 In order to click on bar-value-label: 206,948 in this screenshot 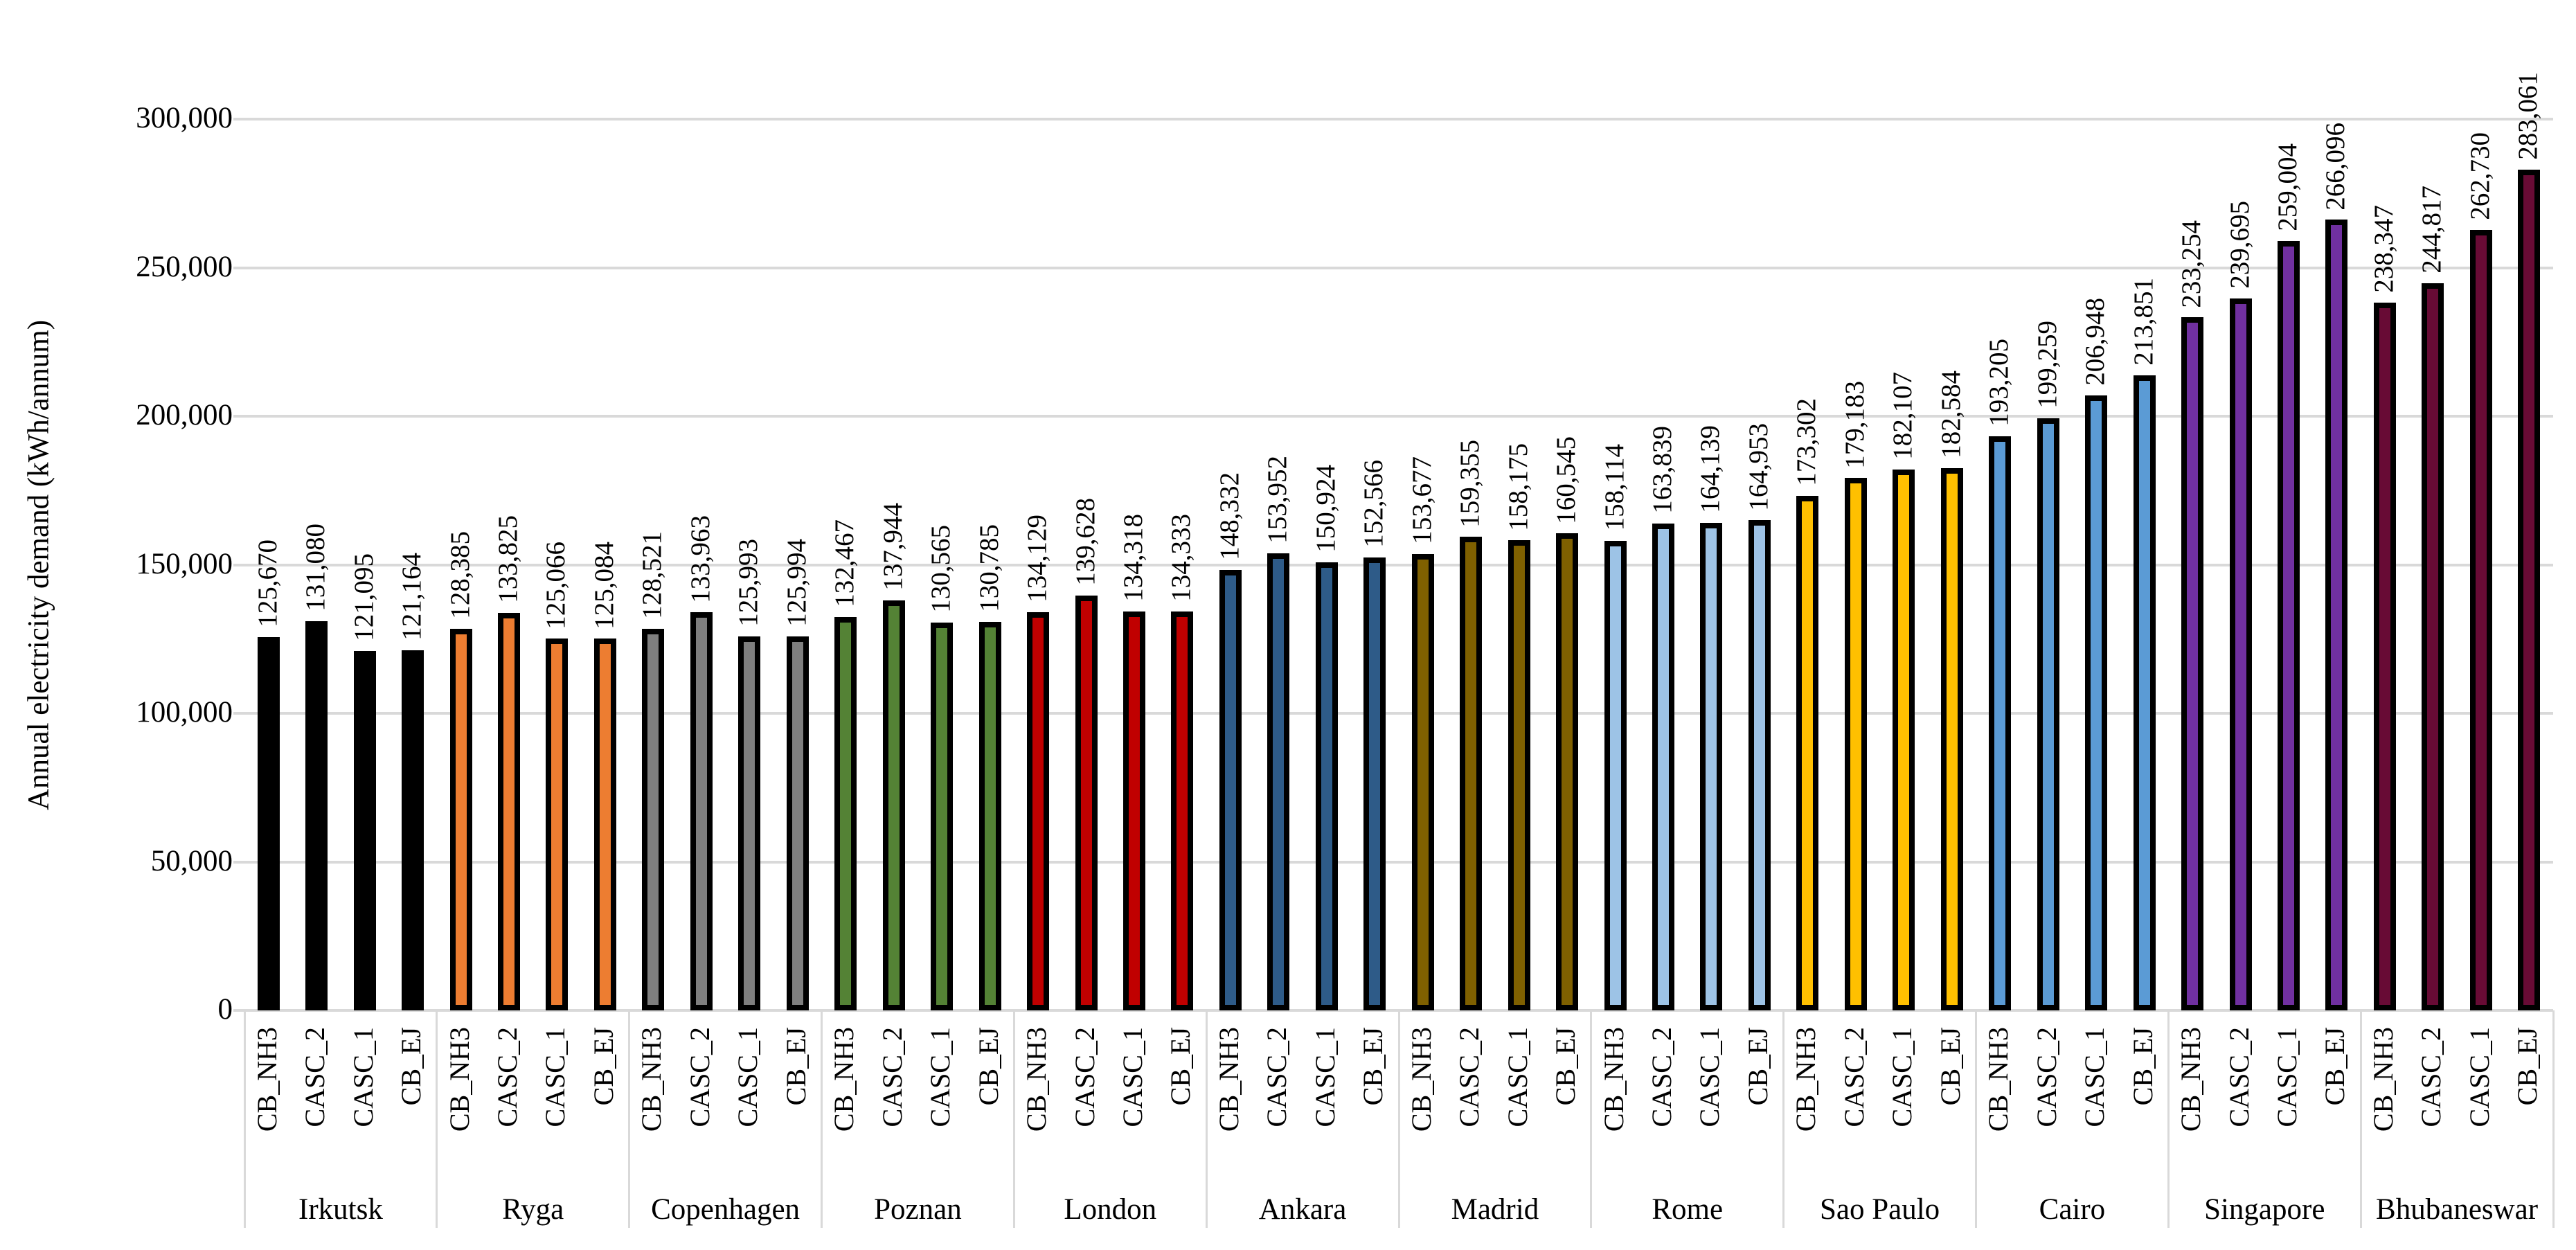, I will do `click(2095, 342)`.